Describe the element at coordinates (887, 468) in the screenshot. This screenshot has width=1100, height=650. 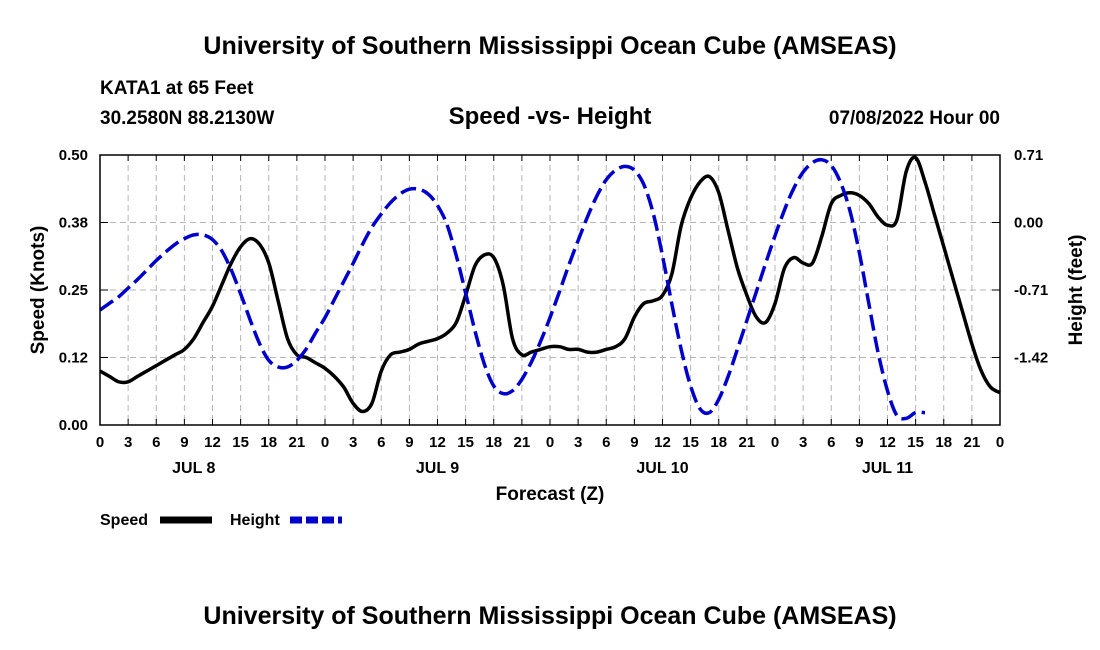
I see `date-label: JUL 11` at that location.